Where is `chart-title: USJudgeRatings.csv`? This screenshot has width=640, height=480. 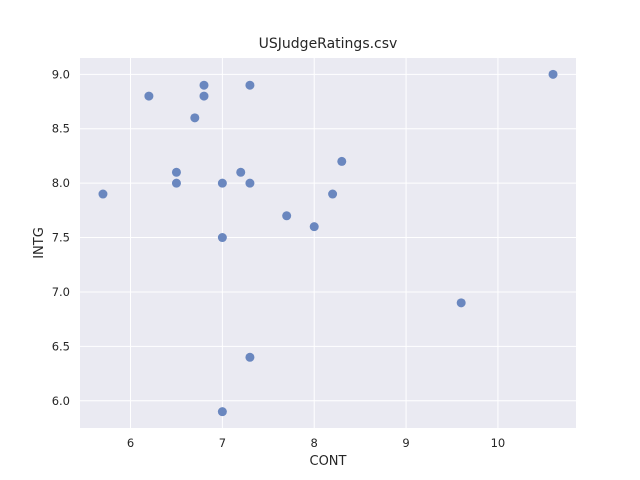 chart-title: USJudgeRatings.csv is located at coordinates (328, 44).